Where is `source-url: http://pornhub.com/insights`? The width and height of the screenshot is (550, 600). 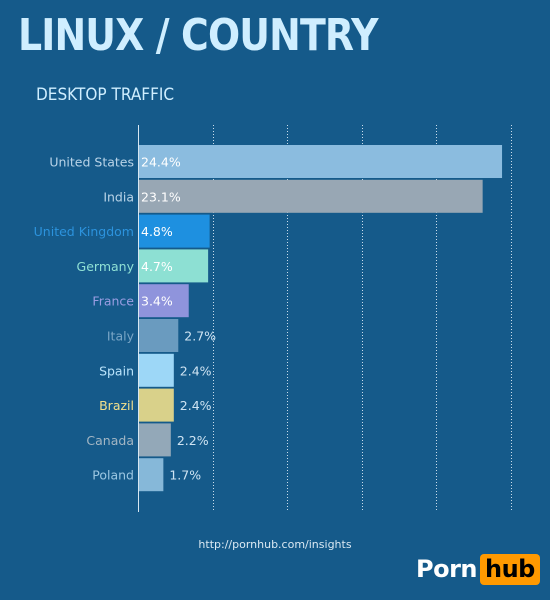
source-url: http://pornhub.com/insights is located at coordinates (275, 544).